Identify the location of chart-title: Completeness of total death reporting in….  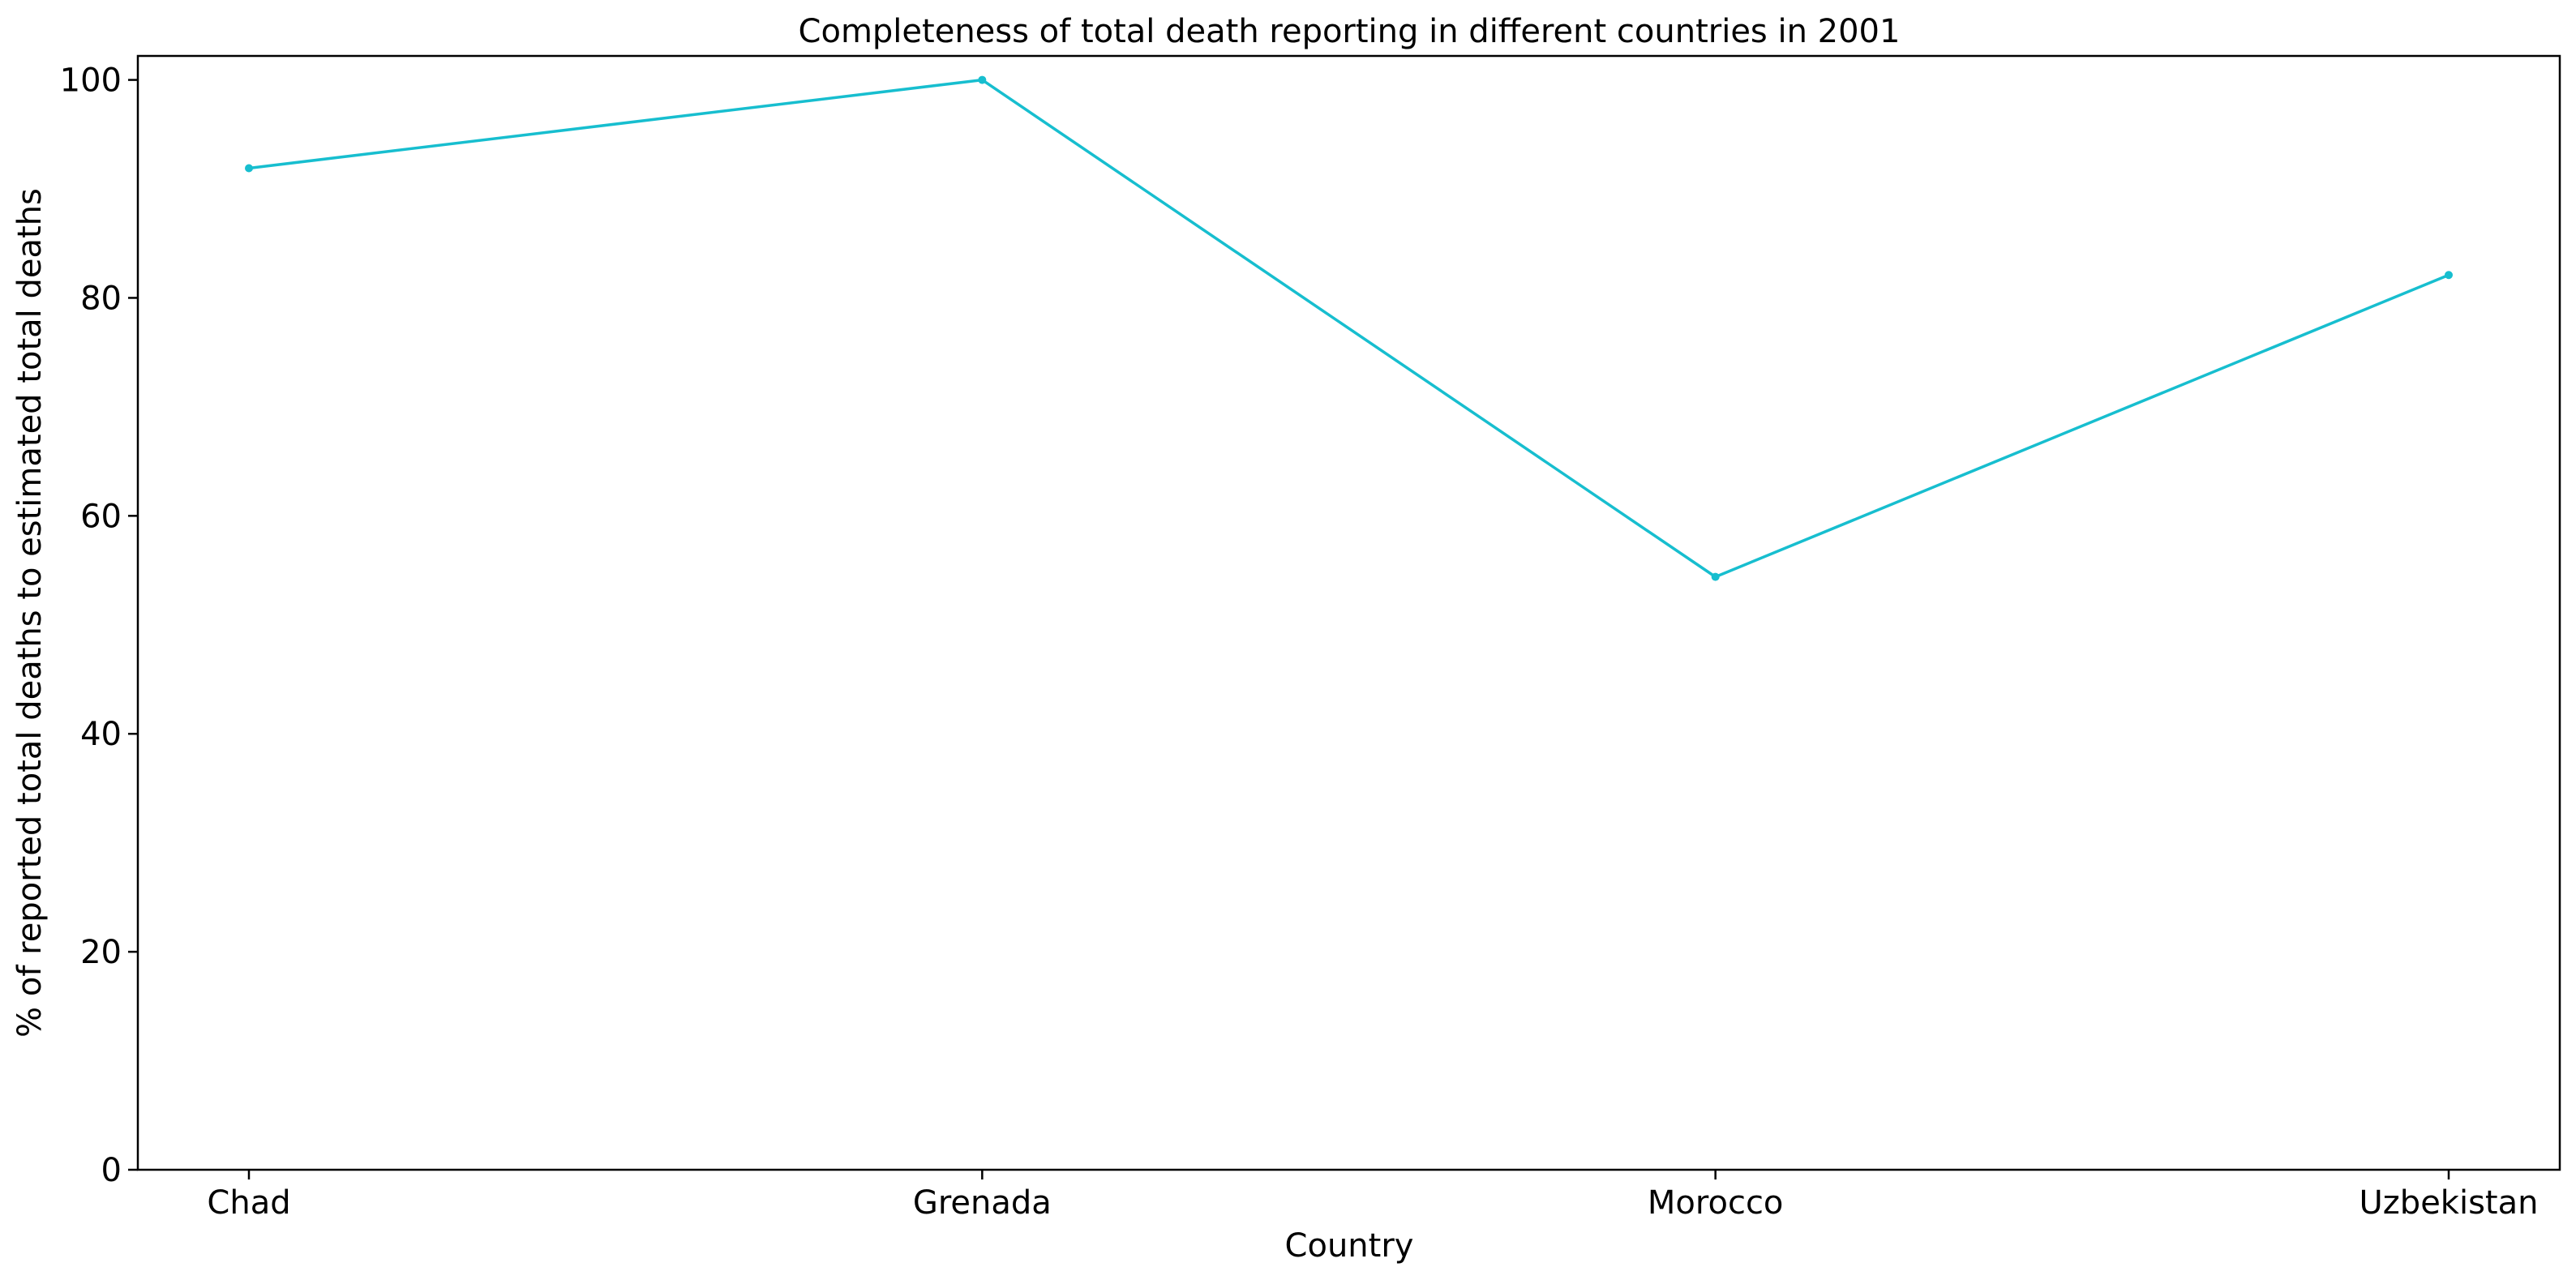
(1350, 32).